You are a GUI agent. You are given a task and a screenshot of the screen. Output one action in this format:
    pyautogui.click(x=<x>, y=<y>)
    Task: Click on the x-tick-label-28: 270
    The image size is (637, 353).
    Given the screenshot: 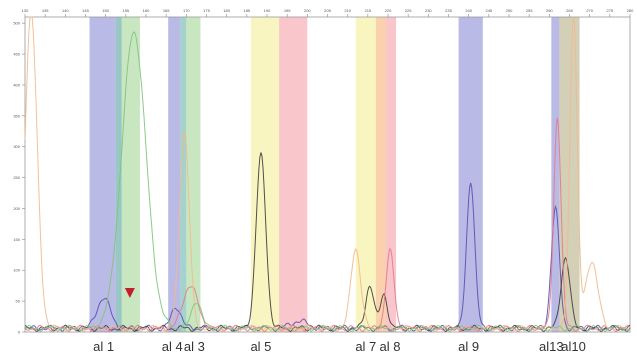 What is the action you would take?
    pyautogui.click(x=589, y=10)
    